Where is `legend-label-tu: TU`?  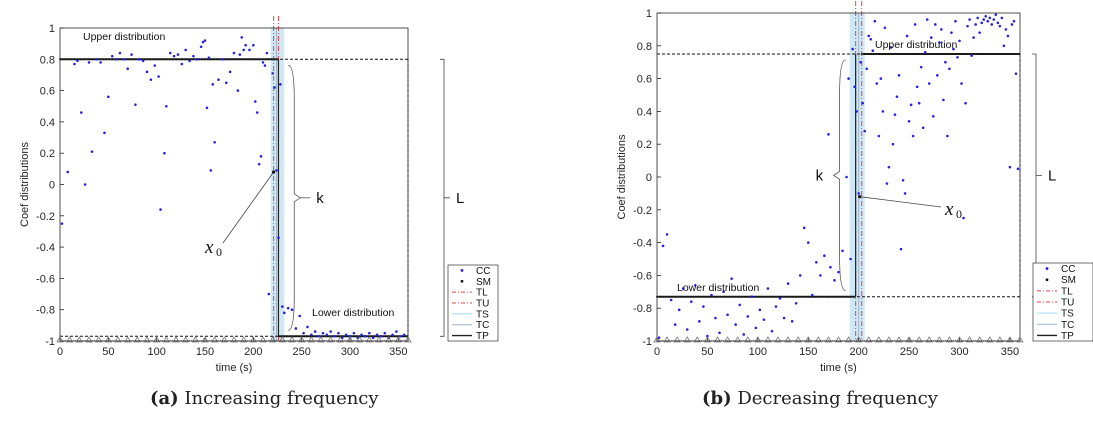 legend-label-tu: TU is located at coordinates (1067, 303).